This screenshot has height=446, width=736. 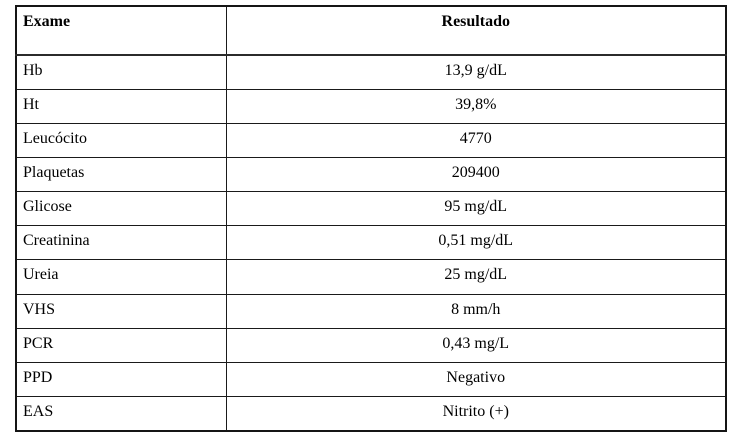 I want to click on exam-cell: VHS, so click(x=121, y=311).